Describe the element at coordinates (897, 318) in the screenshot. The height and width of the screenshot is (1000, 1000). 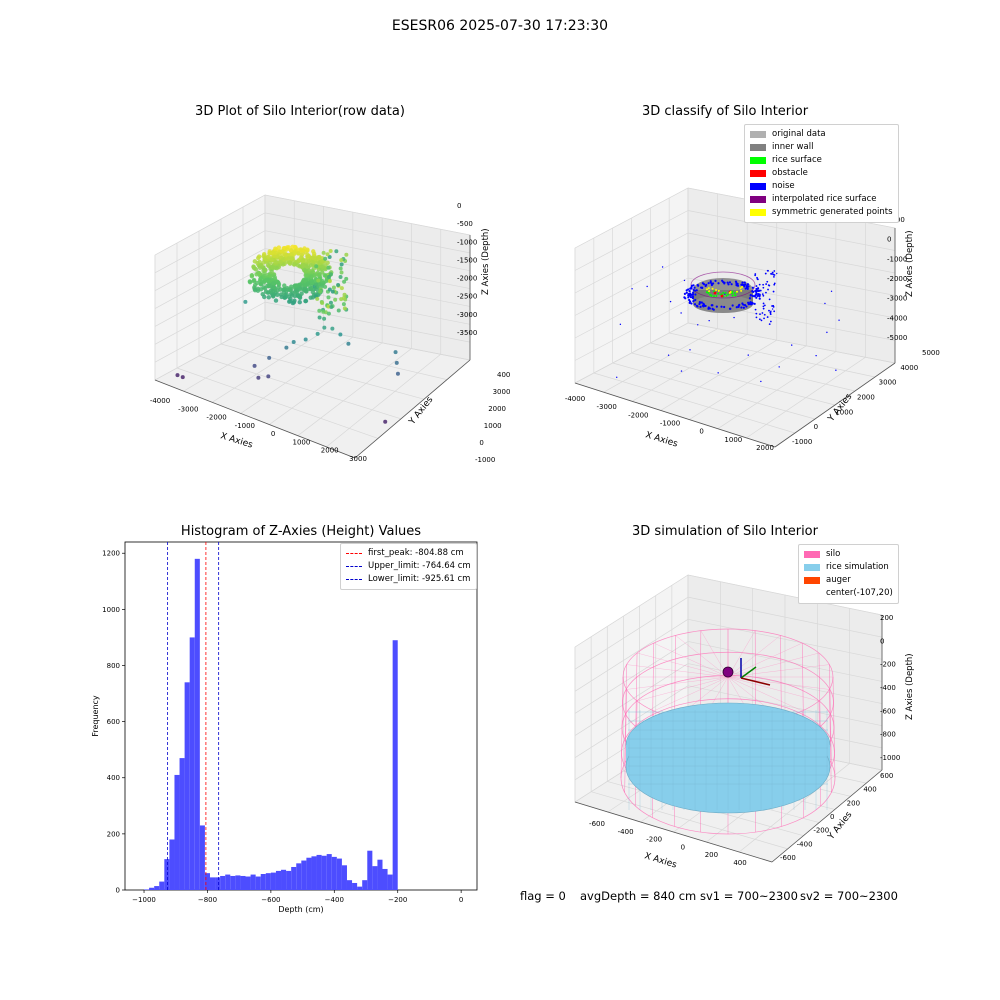
I see `plot2-z-tick: -4000` at that location.